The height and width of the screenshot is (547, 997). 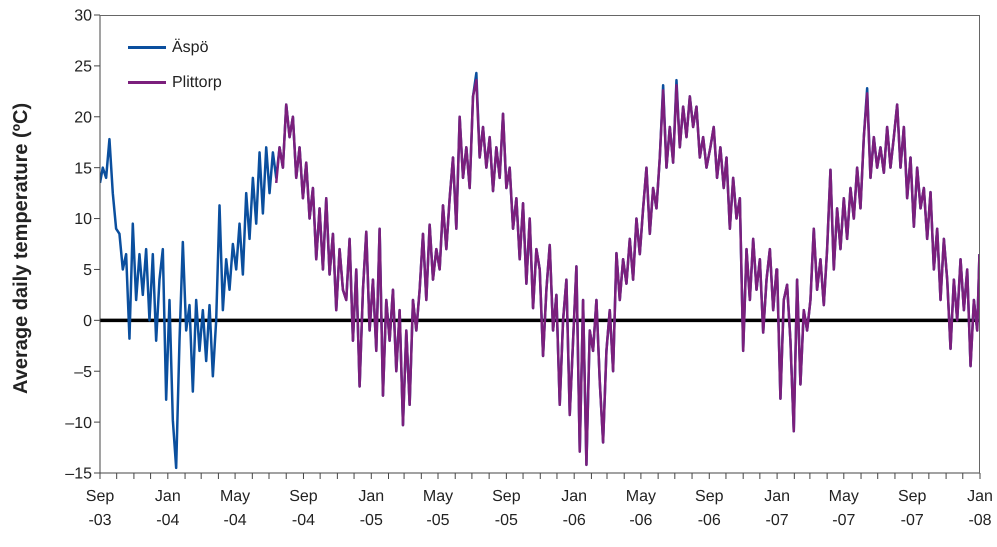 What do you see at coordinates (438, 508) in the screenshot?
I see `x-tick-label: May -05` at bounding box center [438, 508].